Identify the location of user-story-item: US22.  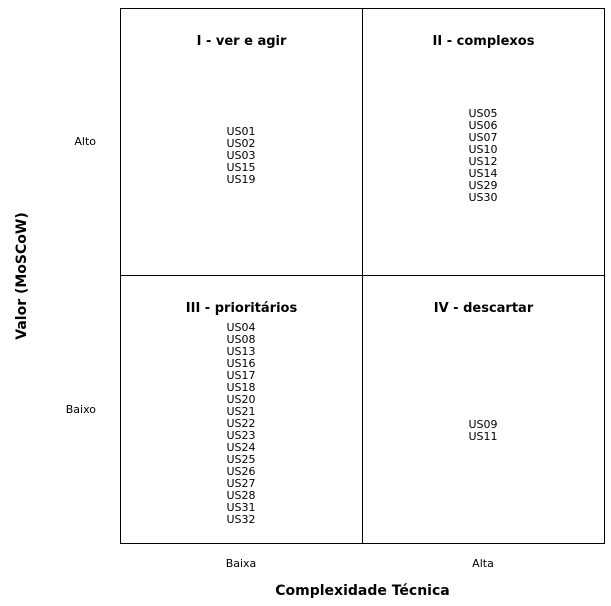
(241, 423).